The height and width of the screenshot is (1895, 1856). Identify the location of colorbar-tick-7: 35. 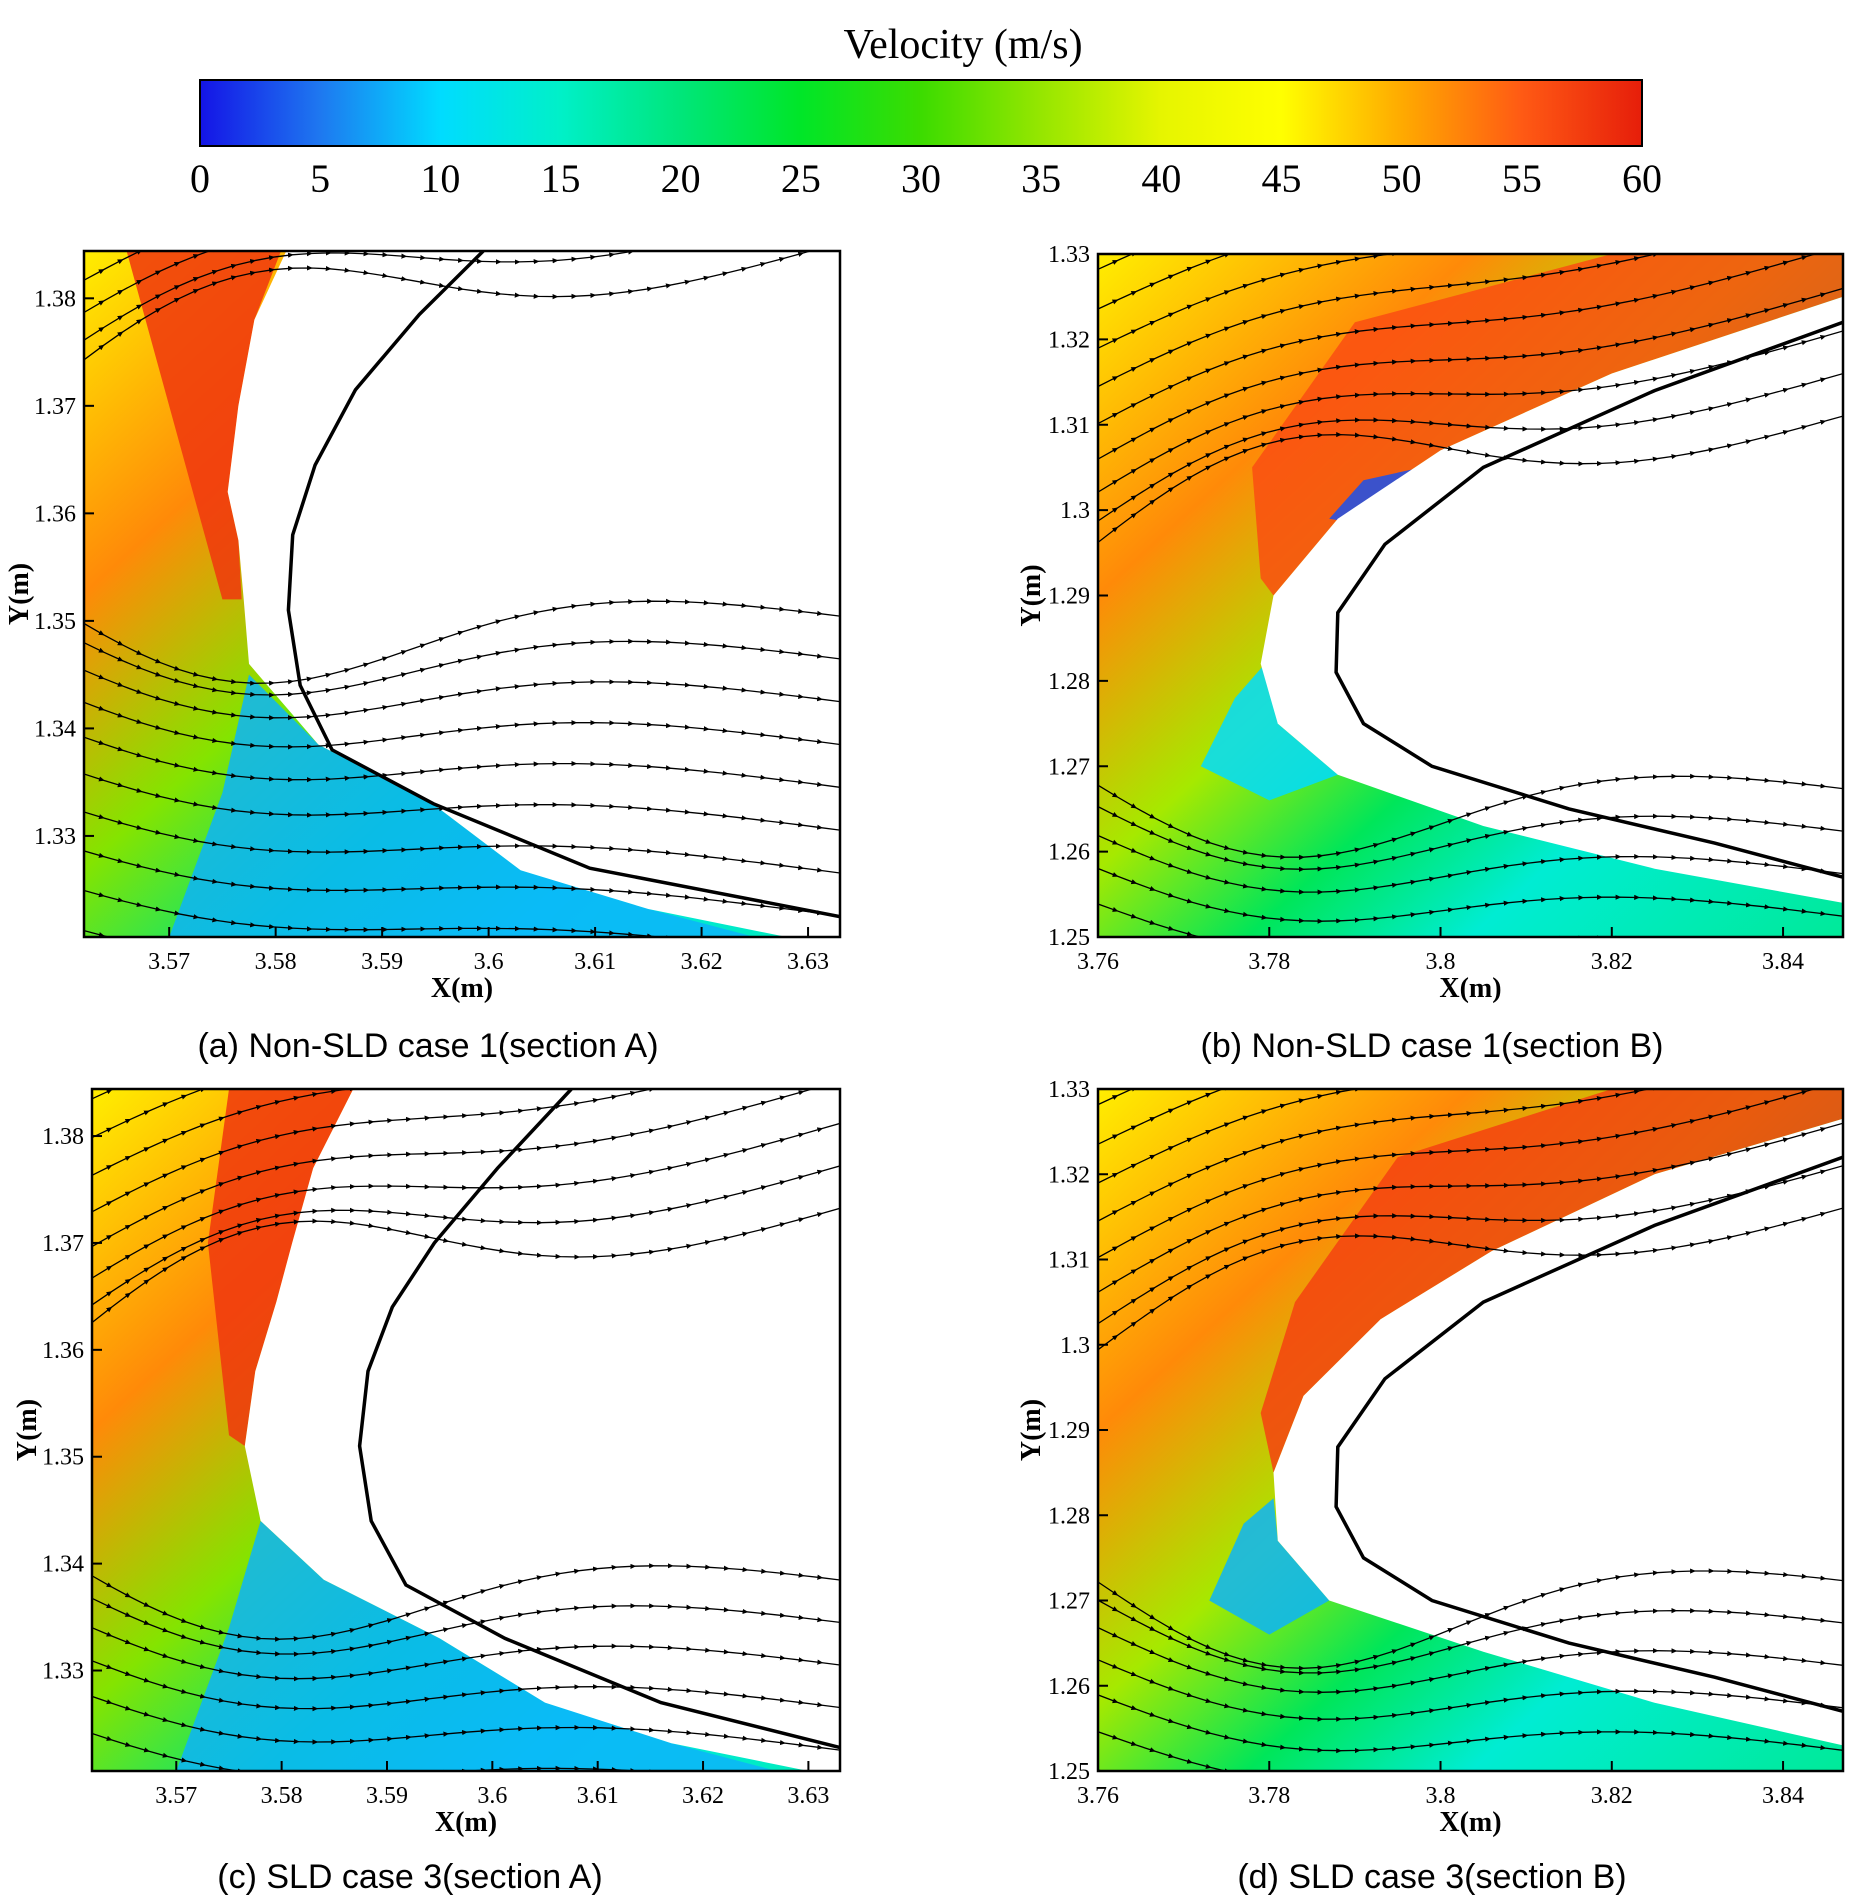
(1041, 178).